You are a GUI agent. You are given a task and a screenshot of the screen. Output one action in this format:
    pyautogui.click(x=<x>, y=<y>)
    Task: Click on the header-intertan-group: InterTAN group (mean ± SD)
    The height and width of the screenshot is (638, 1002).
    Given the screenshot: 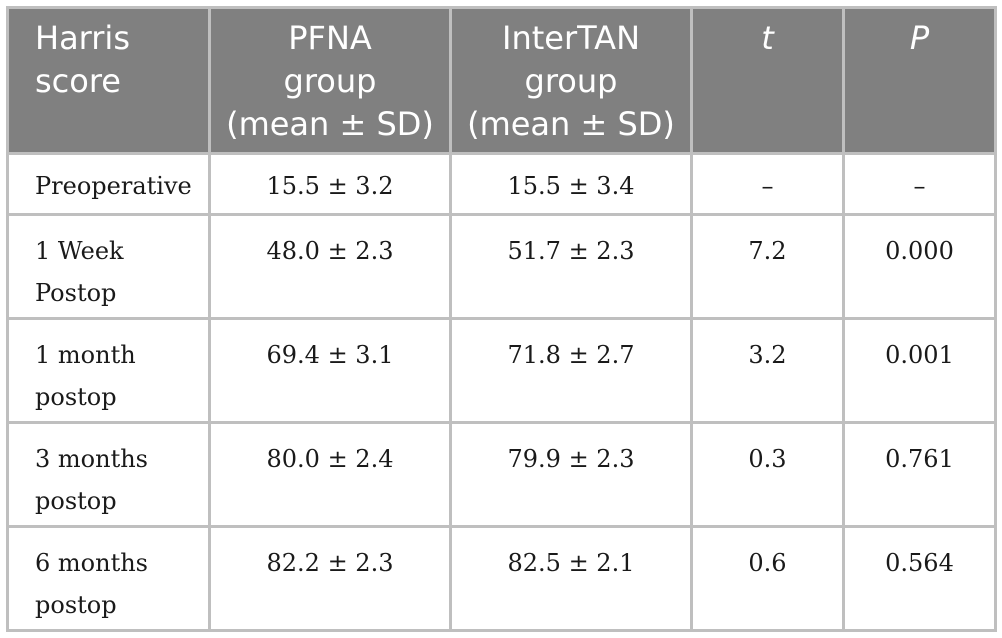 What is the action you would take?
    pyautogui.click(x=571, y=80)
    